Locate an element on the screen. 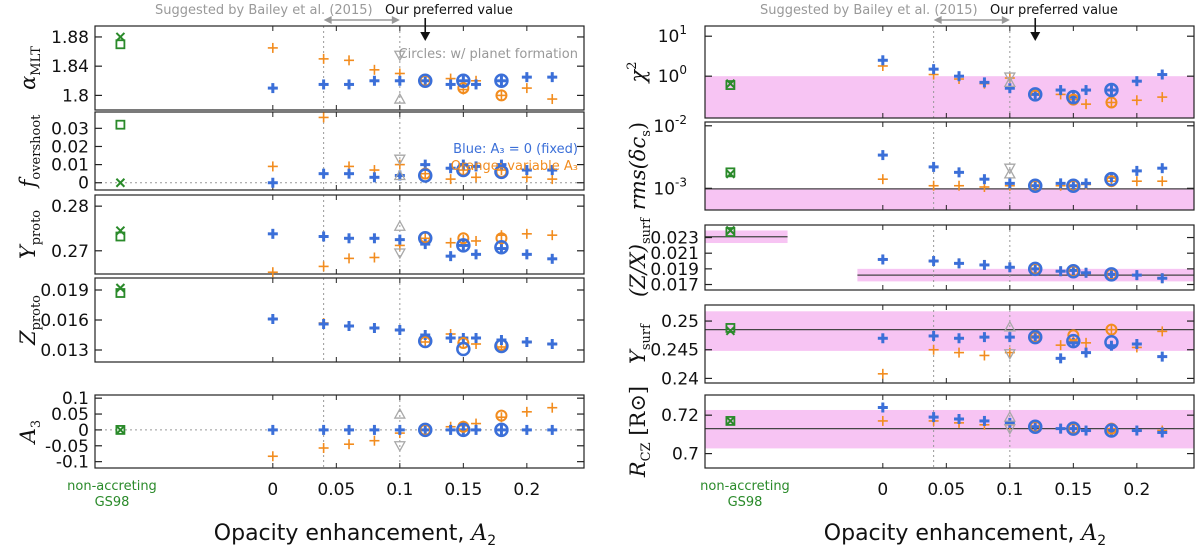  ylabel-alpha: αMLT is located at coordinates (30, 68).